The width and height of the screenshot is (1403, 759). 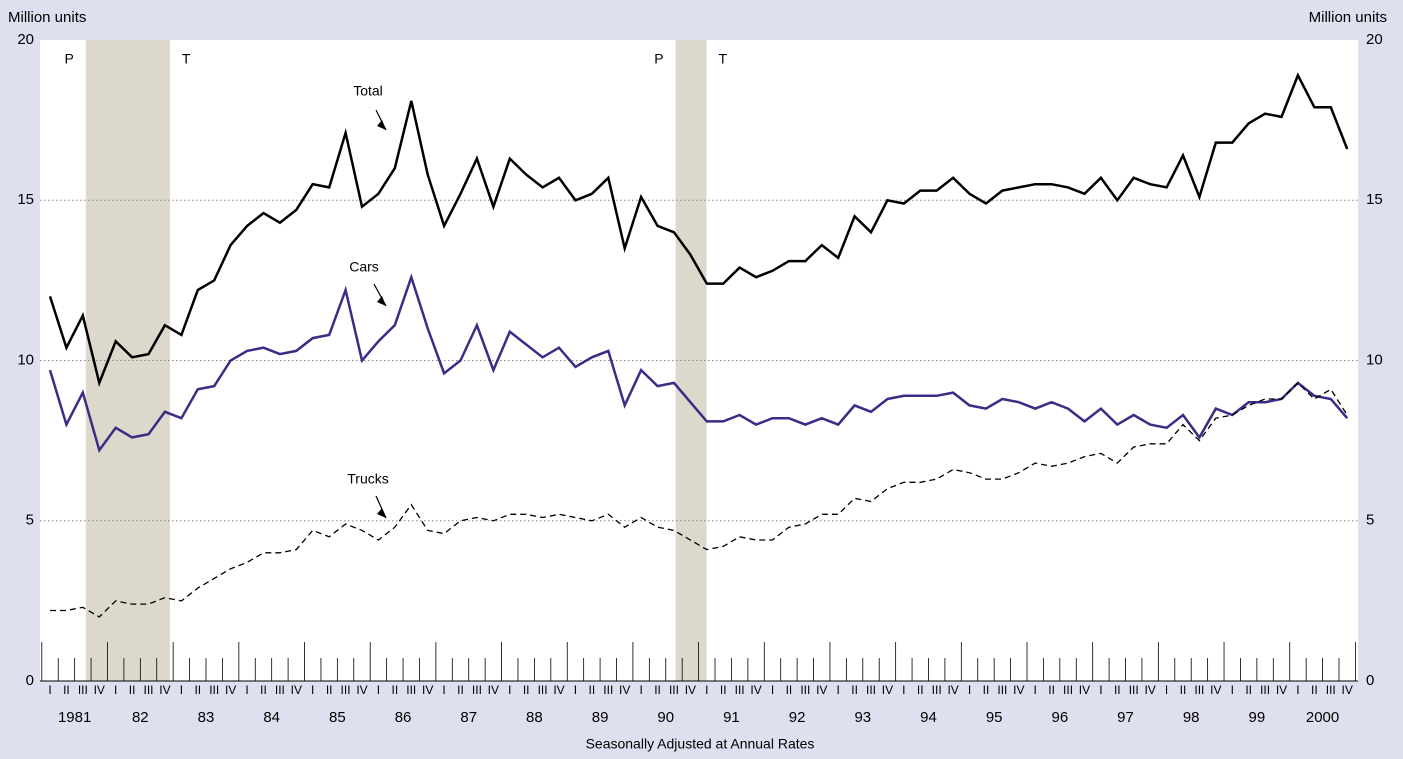 What do you see at coordinates (1374, 359) in the screenshot?
I see `y2-tick-label: 10` at bounding box center [1374, 359].